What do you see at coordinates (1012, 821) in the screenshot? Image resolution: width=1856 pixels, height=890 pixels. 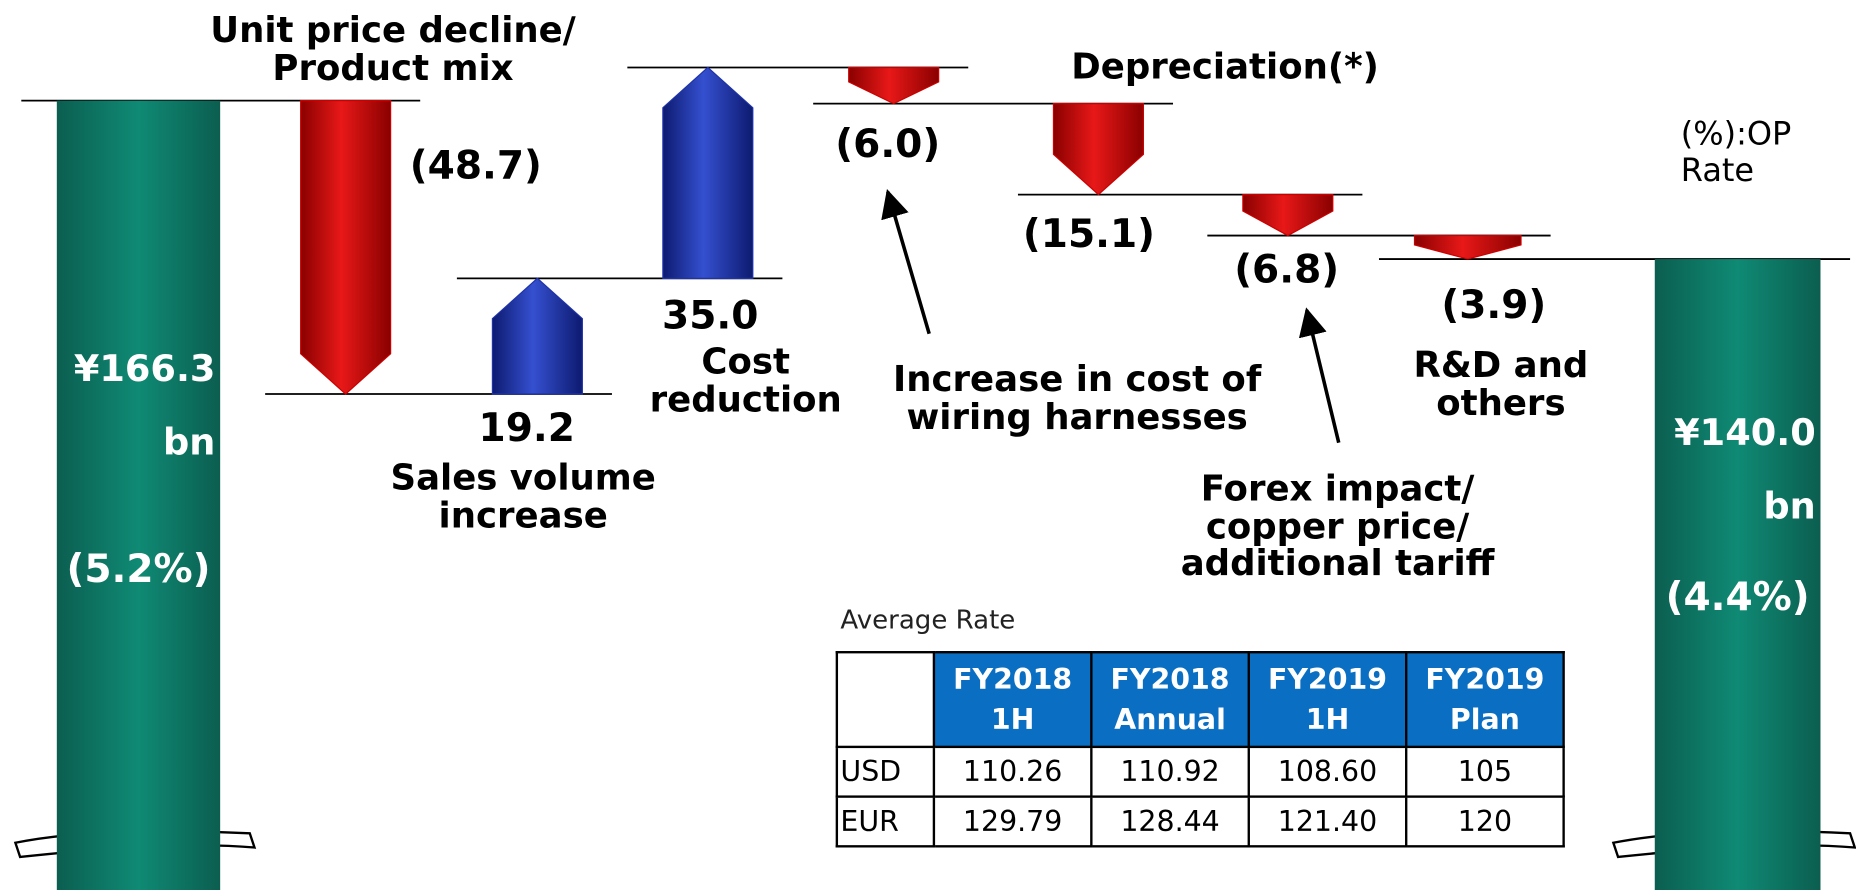 I see `table-cell: 129.79` at bounding box center [1012, 821].